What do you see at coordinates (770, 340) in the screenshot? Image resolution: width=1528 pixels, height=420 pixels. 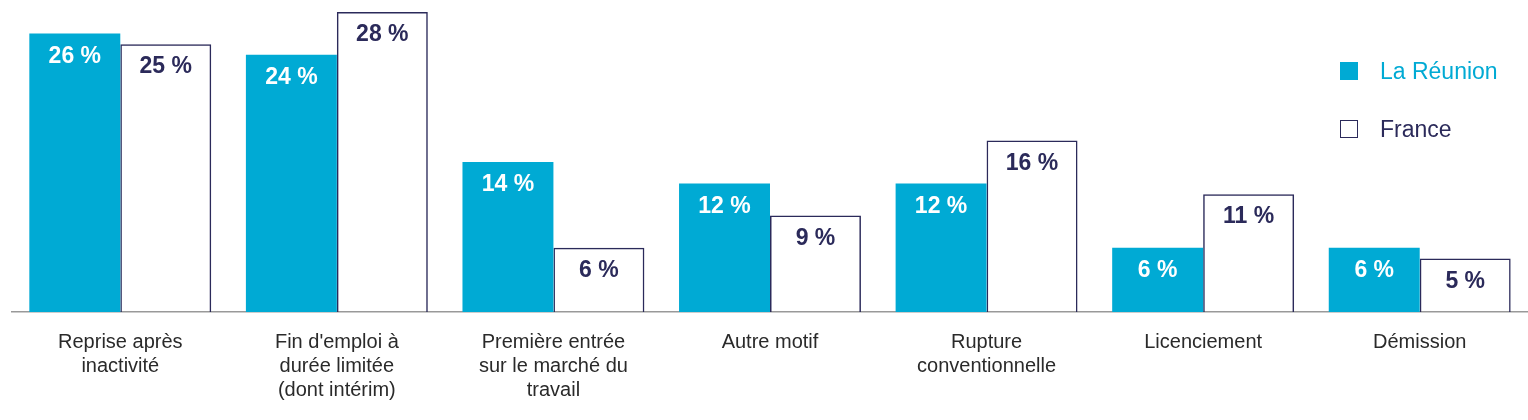 I see `x-tick-label: Autre motif` at bounding box center [770, 340].